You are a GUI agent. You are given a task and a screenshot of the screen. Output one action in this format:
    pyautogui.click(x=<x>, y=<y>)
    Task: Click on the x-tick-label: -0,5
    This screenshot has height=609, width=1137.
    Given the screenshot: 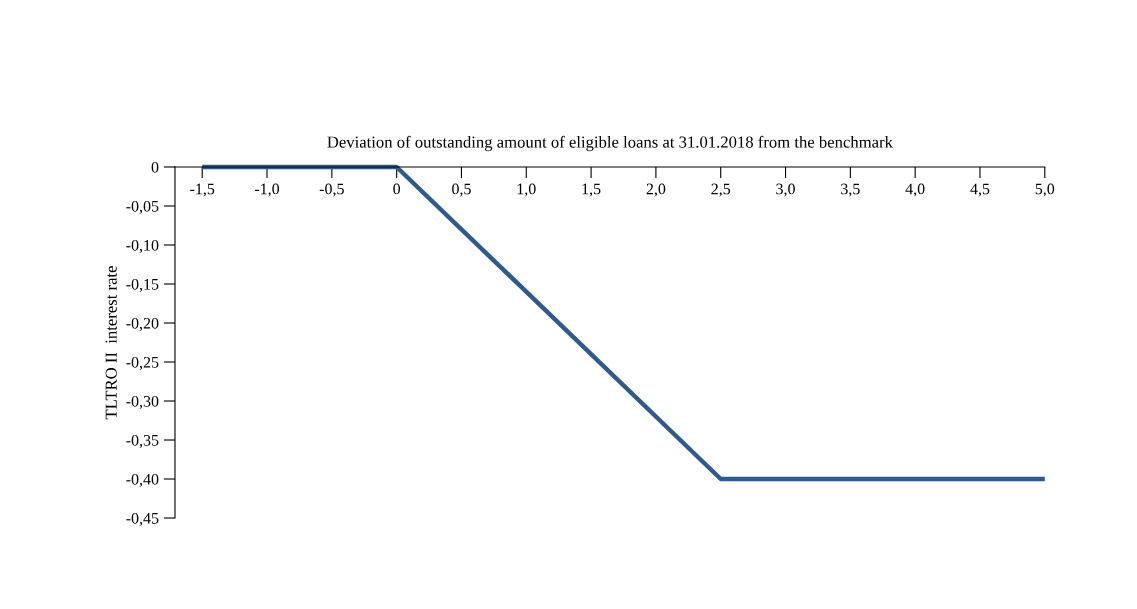 What is the action you would take?
    pyautogui.click(x=331, y=190)
    